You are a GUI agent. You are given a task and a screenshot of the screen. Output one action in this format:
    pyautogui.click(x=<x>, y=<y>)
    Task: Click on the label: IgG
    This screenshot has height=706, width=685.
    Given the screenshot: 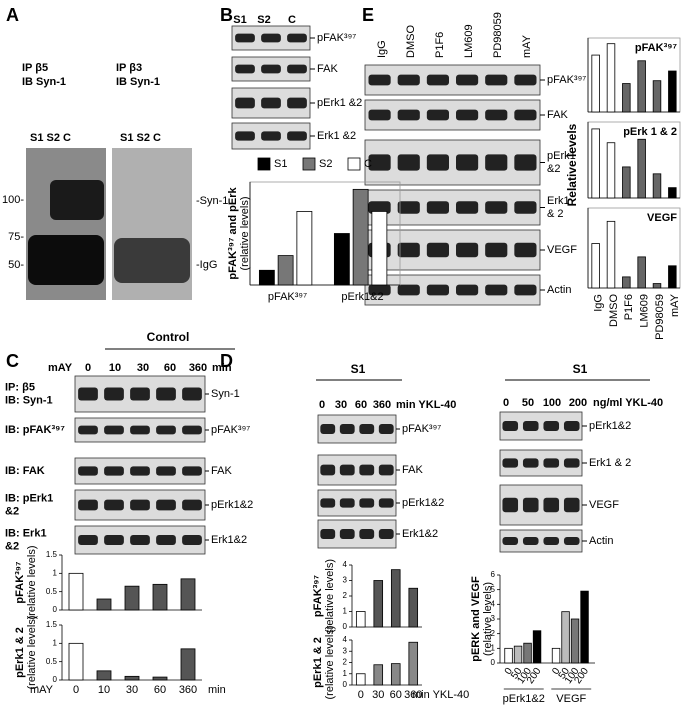 What is the action you would take?
    pyautogui.click(x=382, y=49)
    